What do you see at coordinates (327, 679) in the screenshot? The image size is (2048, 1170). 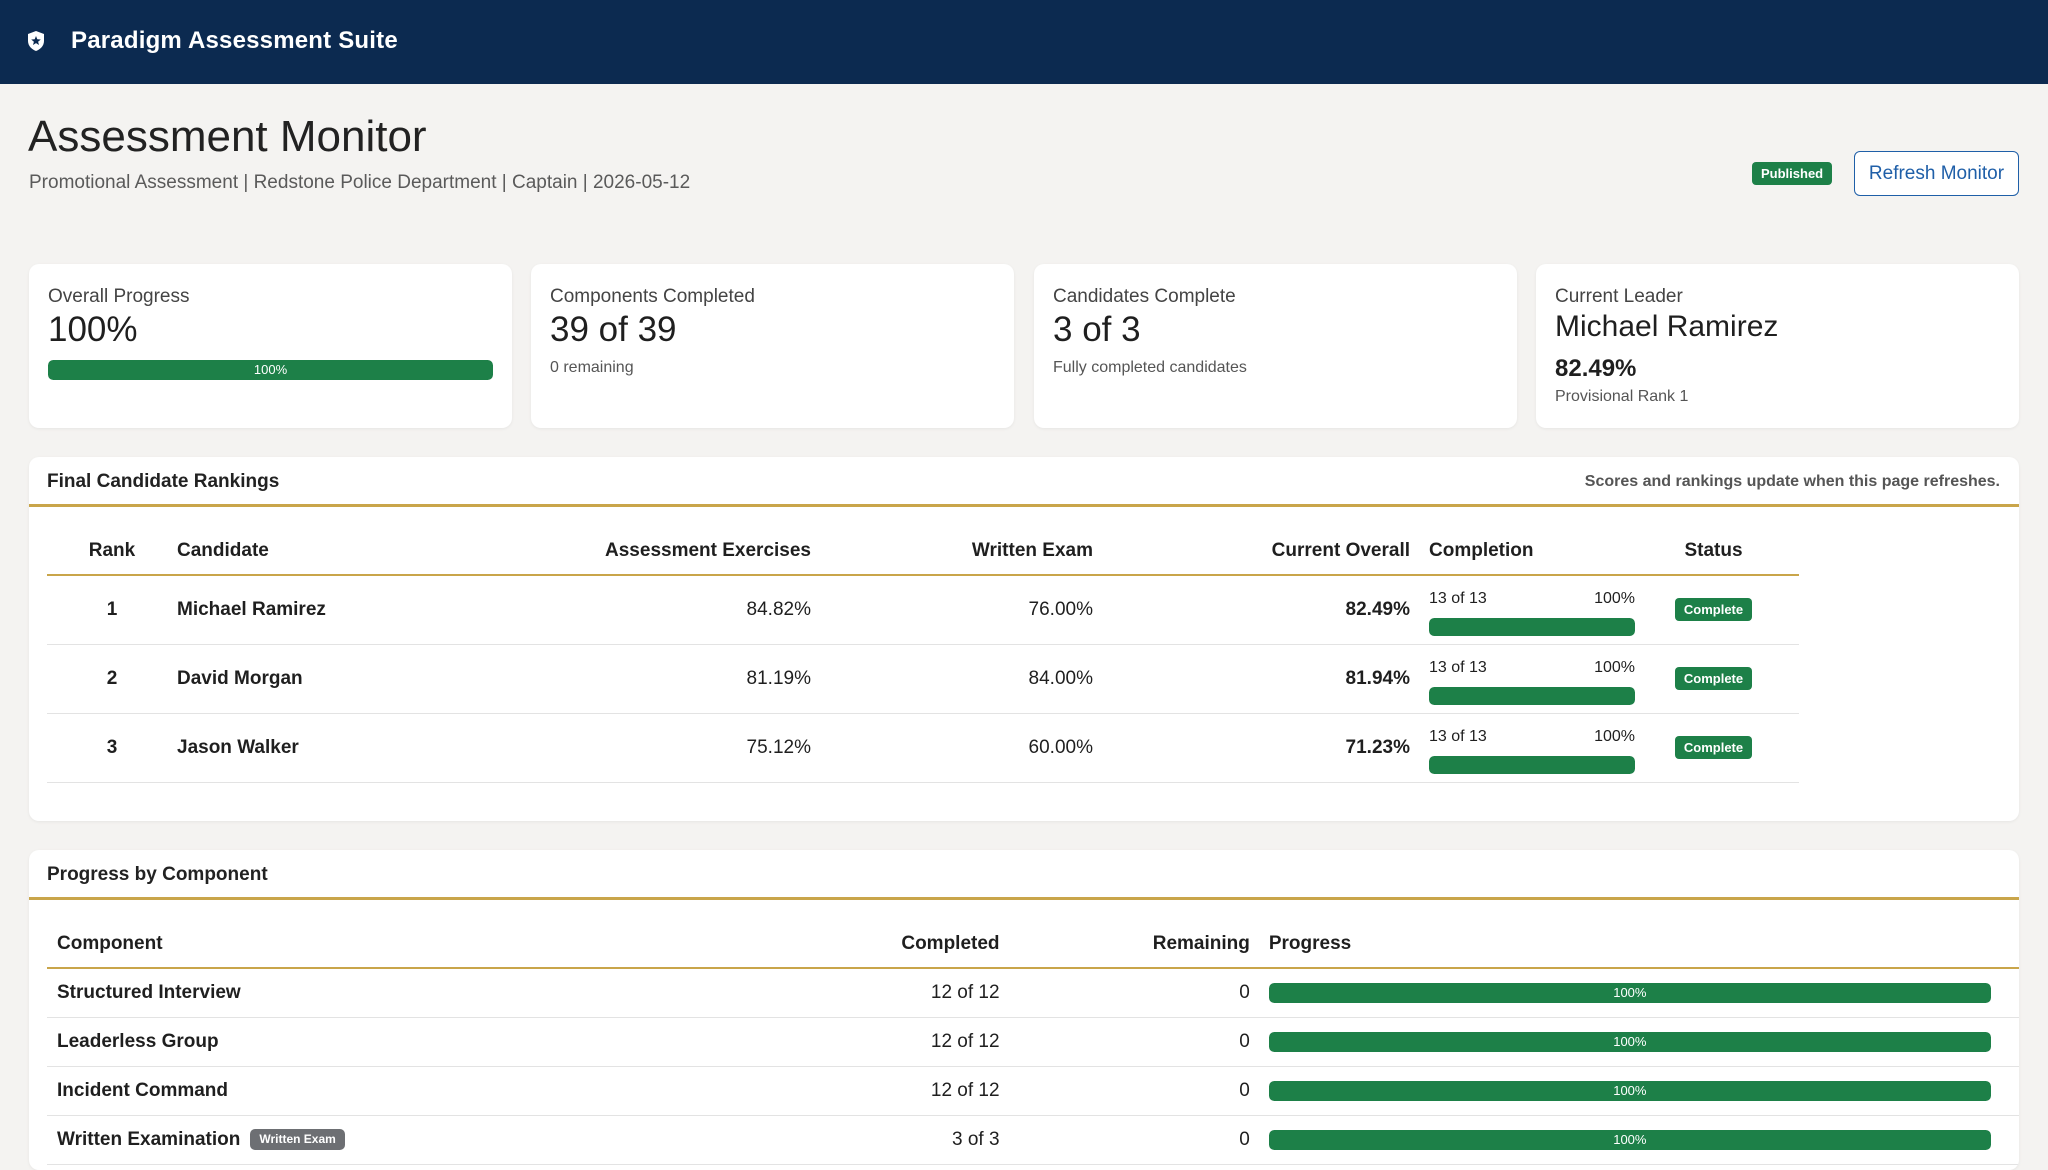 I see `candidate-name: David Morgan` at bounding box center [327, 679].